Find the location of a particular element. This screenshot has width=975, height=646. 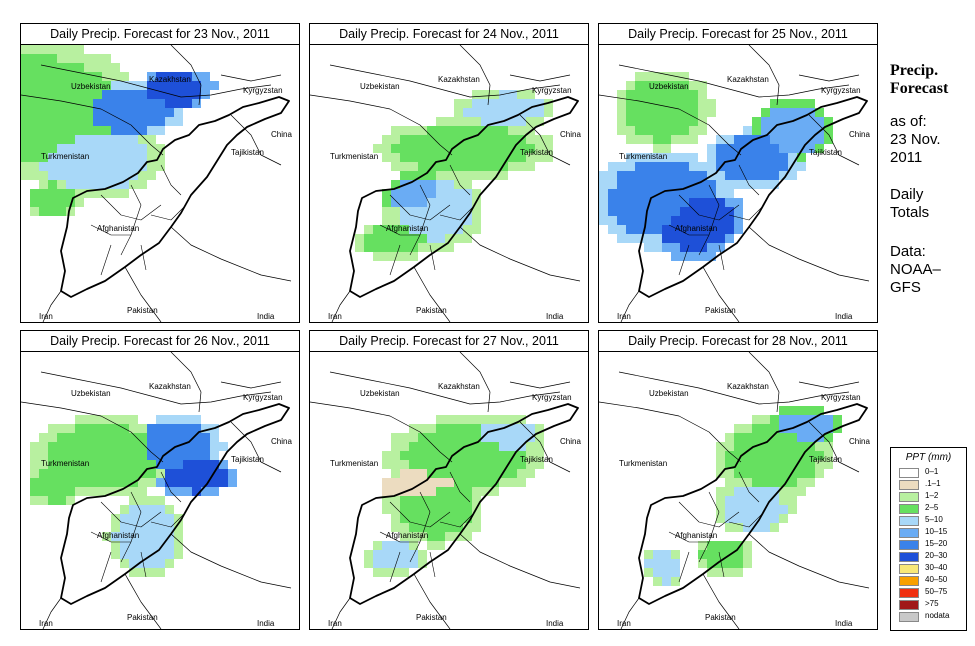

precip-field is located at coordinates (133, 496).